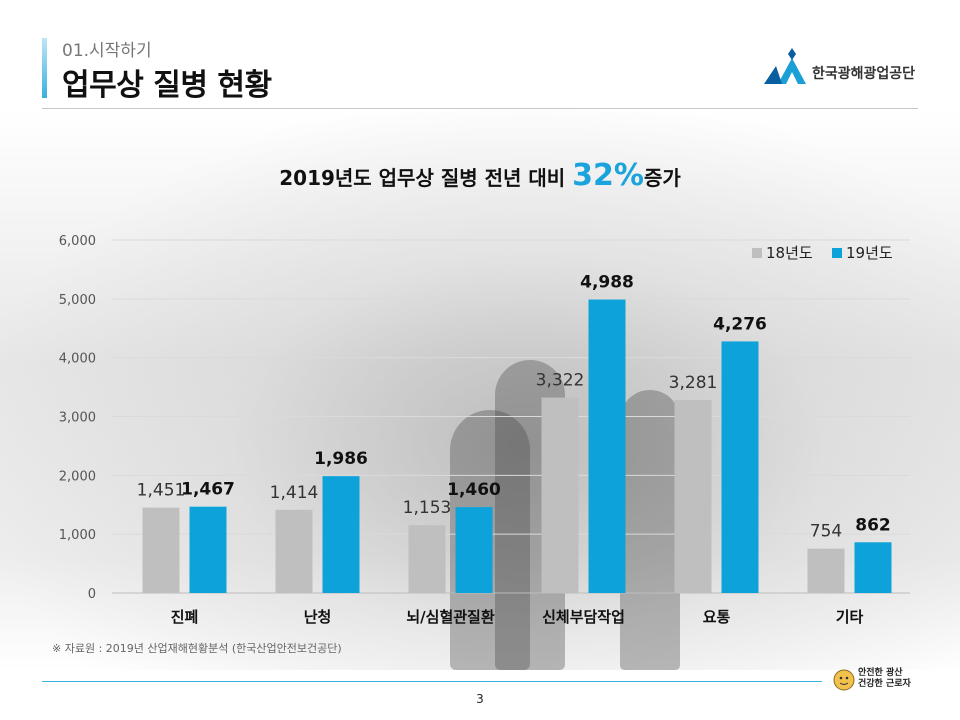  I want to click on header-divider, so click(480, 108).